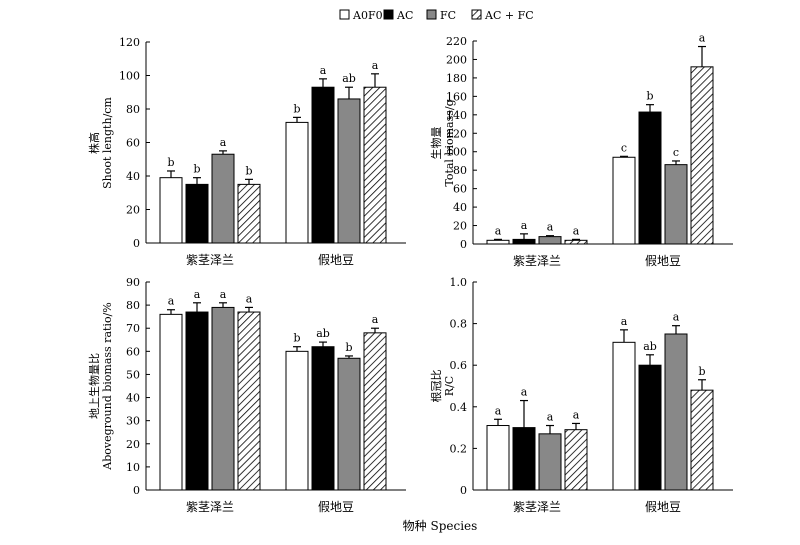 The image size is (800, 545). Describe the element at coordinates (459, 448) in the screenshot. I see `y-tick-label-3-1: 0.2` at that location.